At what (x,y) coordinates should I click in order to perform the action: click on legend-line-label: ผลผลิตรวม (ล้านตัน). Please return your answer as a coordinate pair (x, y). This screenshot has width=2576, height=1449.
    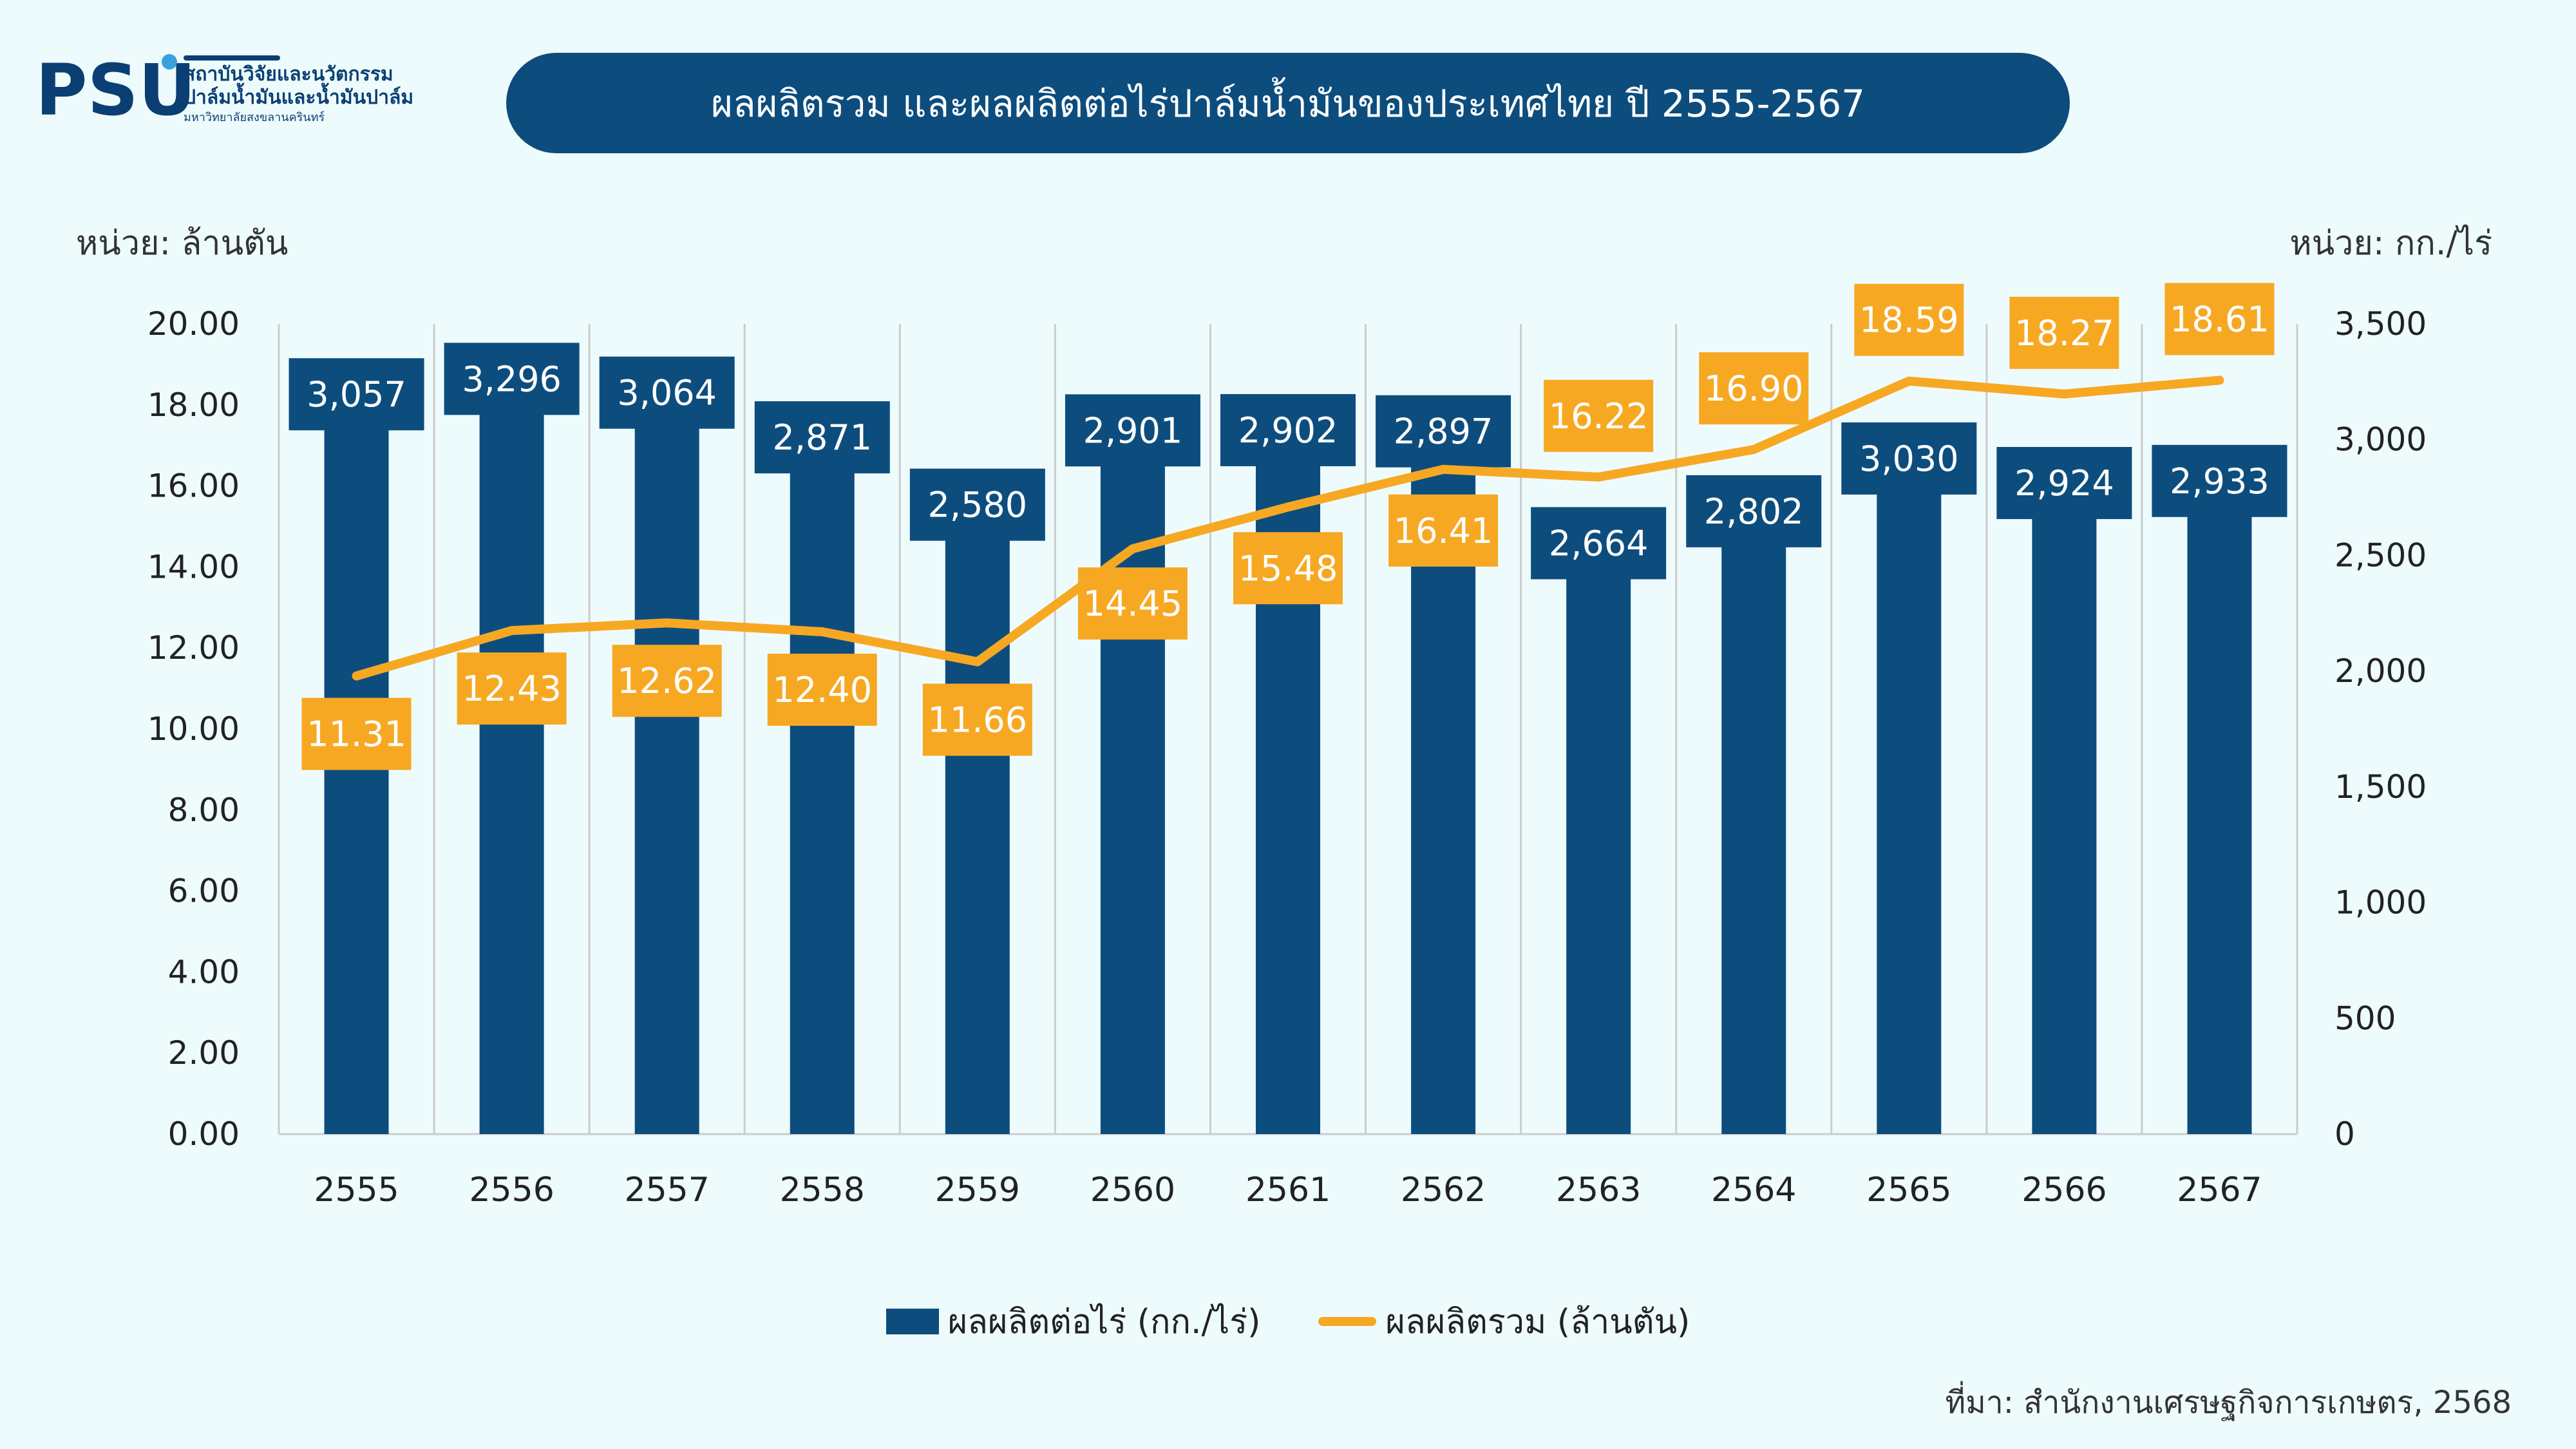
    Looking at the image, I should click on (1537, 1322).